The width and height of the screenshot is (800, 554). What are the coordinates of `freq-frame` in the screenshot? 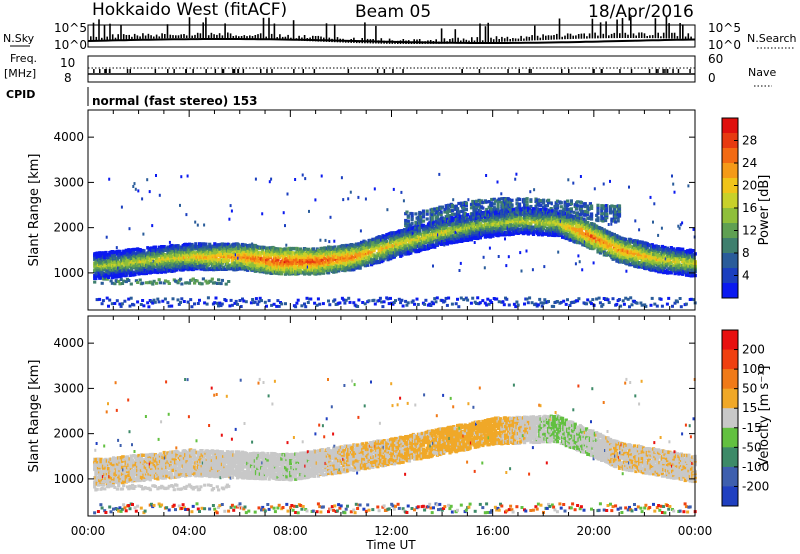 It's located at (391, 69).